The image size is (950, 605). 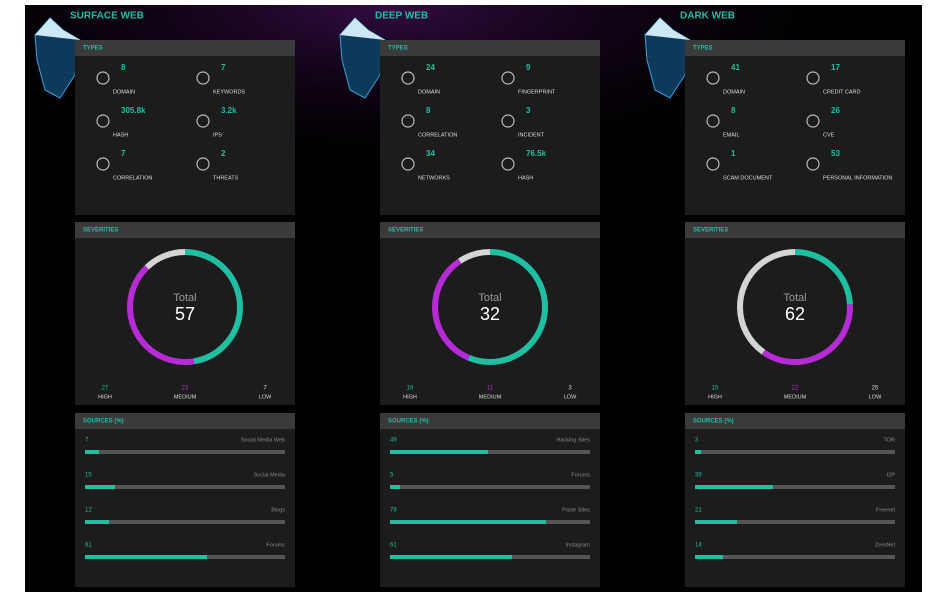 I want to click on legend-value: 25, so click(x=875, y=389).